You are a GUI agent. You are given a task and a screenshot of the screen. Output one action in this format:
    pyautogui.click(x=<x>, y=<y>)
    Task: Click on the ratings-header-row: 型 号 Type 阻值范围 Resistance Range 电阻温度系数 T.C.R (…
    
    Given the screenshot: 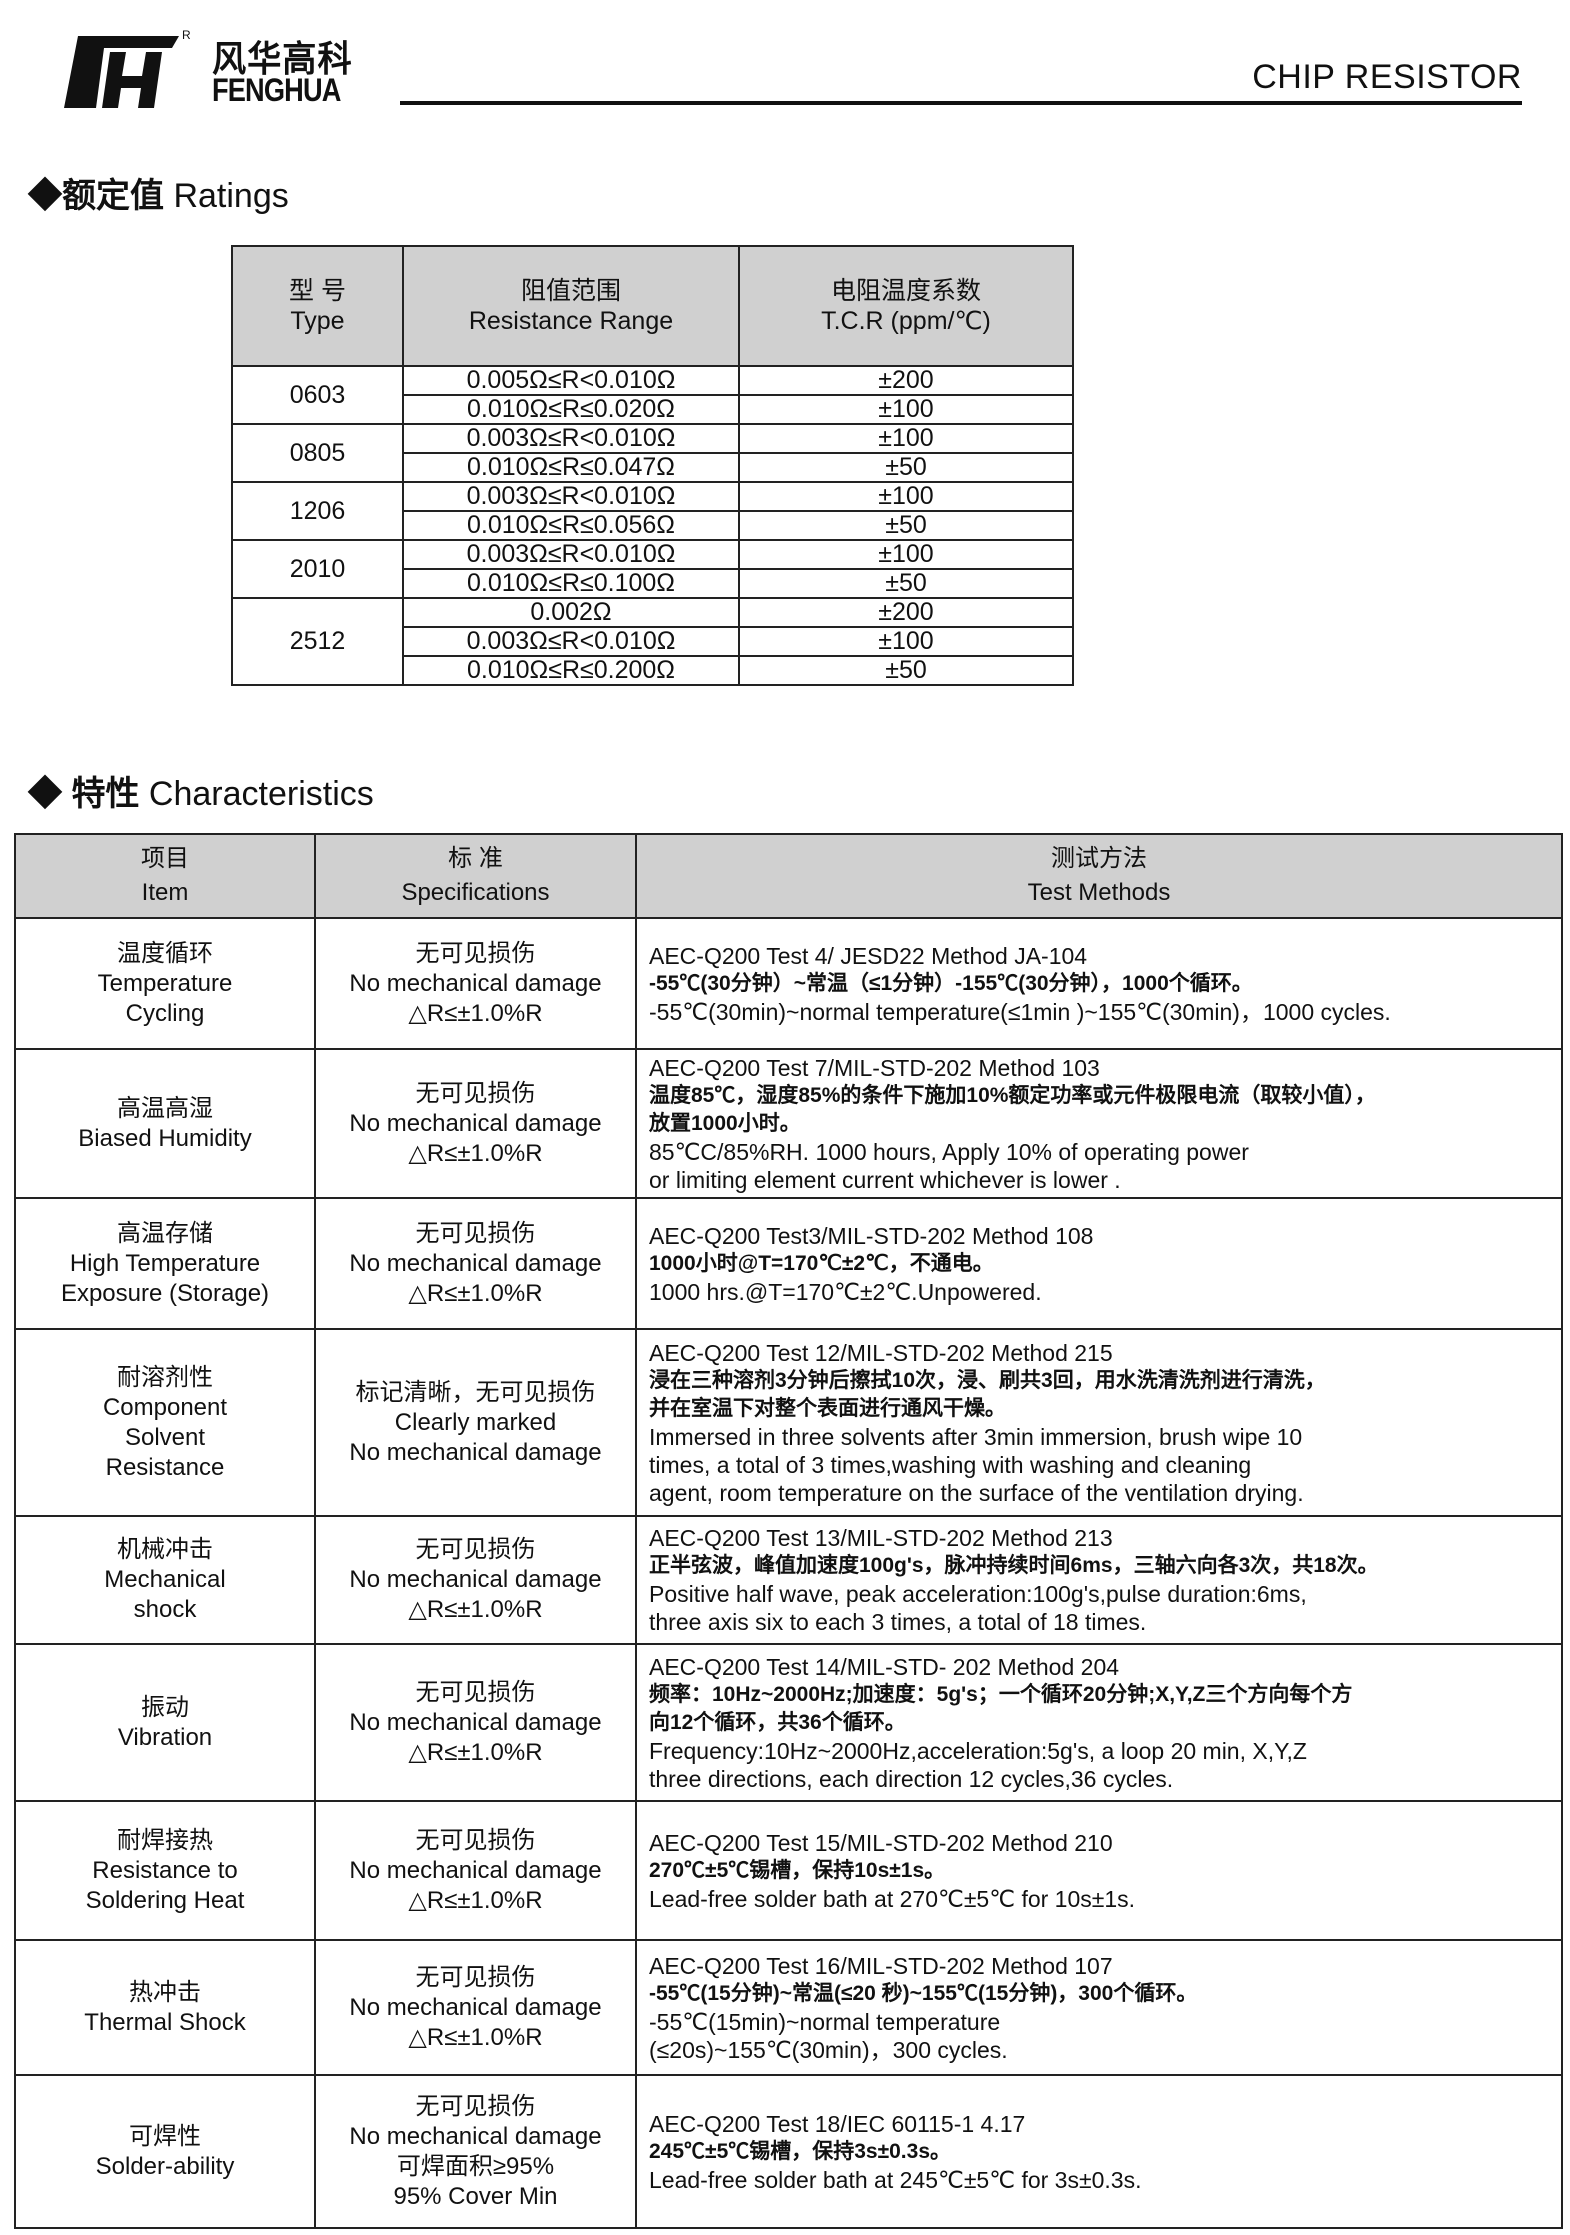 What is the action you would take?
    pyautogui.click(x=652, y=306)
    